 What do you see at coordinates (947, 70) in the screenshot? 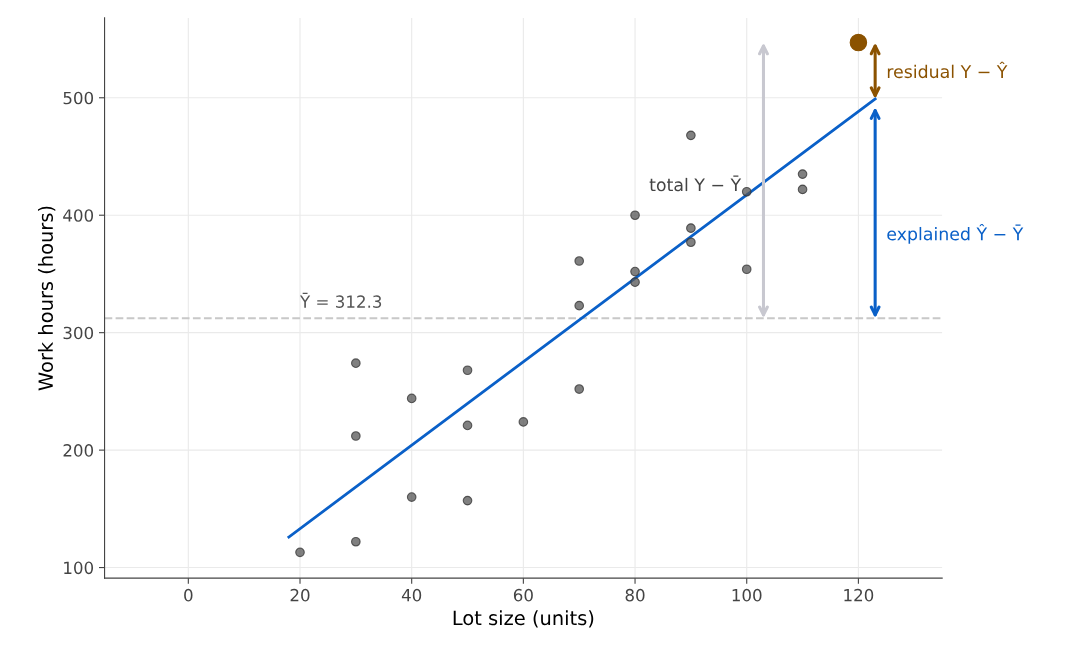
I see `annotation: residual Y − Ŷ` at bounding box center [947, 70].